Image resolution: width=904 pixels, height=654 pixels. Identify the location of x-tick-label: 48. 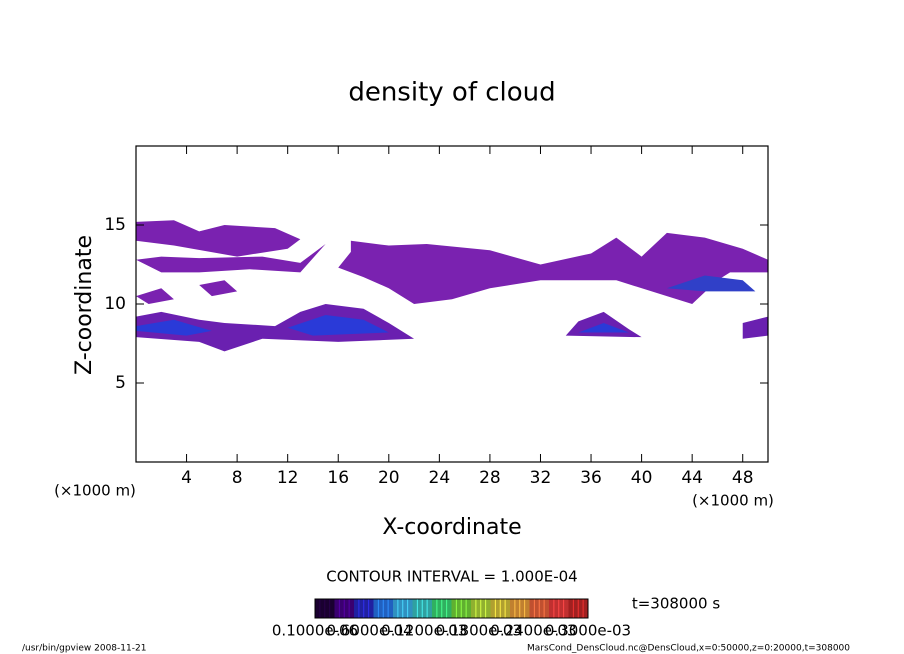
(743, 478).